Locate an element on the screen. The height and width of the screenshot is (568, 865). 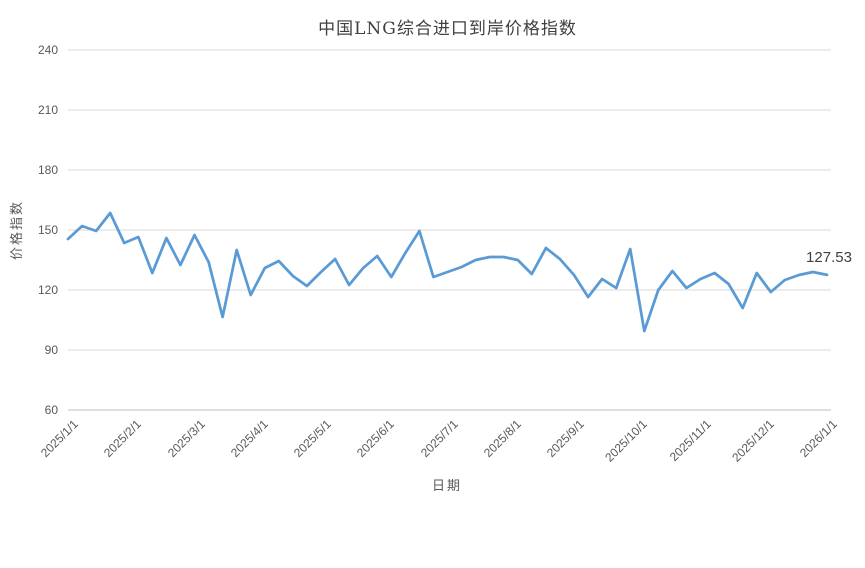
y-tick-label: 90 is located at coordinates (51, 350).